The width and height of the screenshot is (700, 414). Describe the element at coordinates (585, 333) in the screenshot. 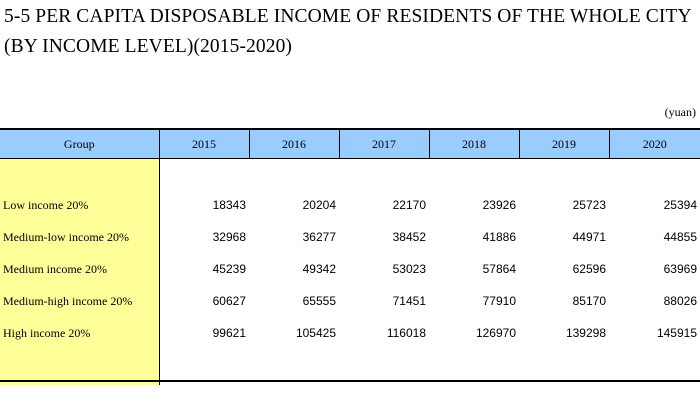

I see `value-cell: 139298` at that location.